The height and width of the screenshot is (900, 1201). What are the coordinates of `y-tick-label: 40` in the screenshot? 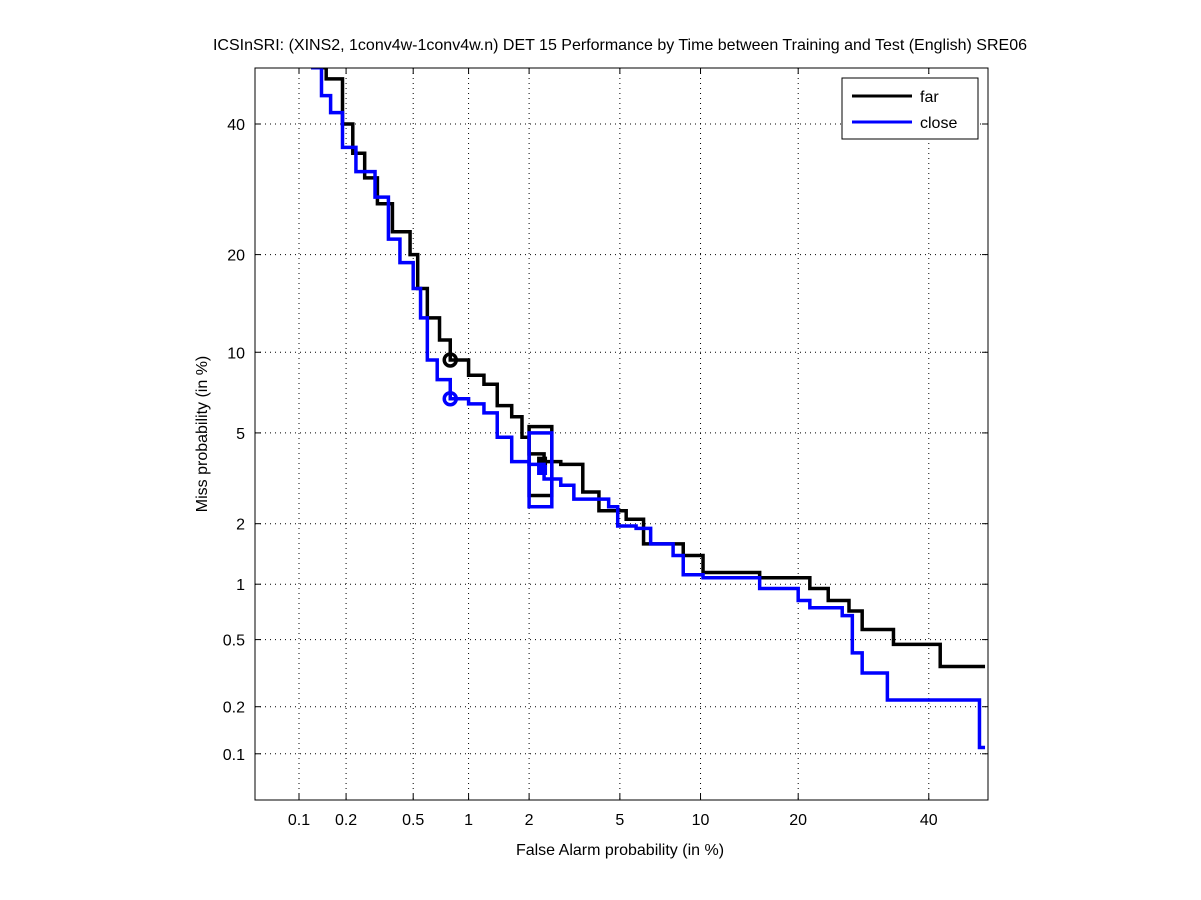 It's located at (236, 125).